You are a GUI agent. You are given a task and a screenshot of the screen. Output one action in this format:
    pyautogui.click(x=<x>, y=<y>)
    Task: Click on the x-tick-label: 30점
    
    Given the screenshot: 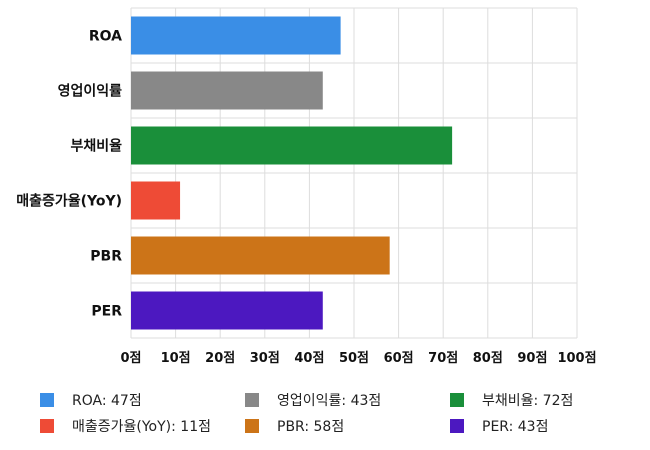 What is the action you would take?
    pyautogui.click(x=265, y=358)
    